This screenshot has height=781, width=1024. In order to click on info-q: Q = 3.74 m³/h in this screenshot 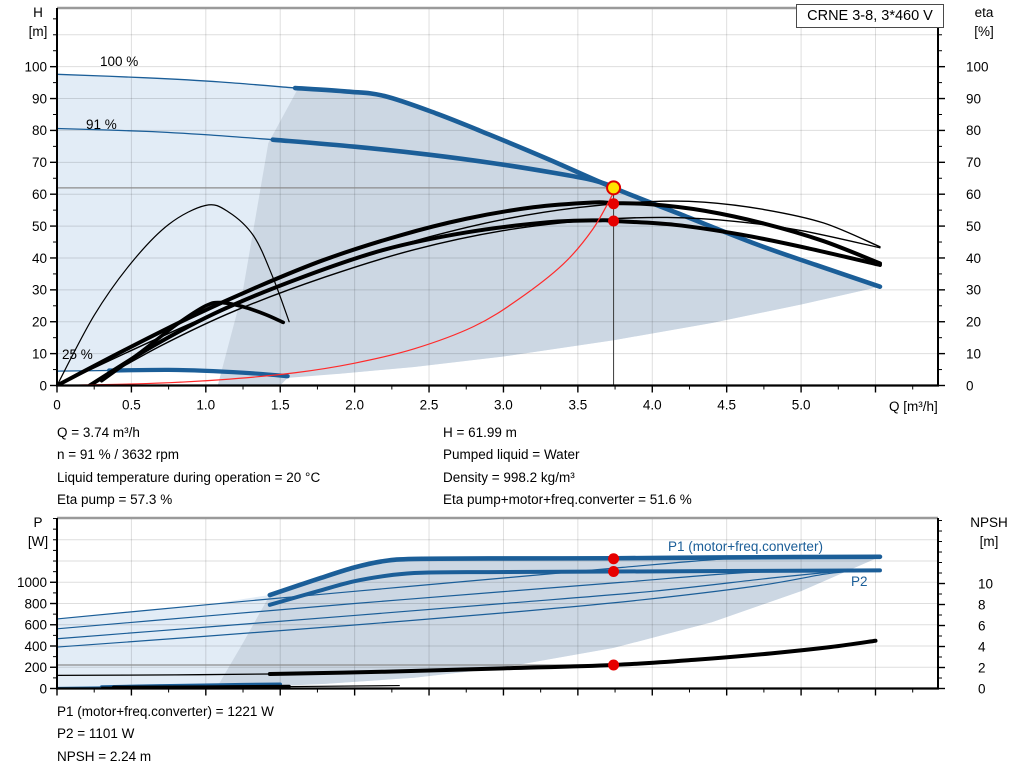, I will do `click(98, 432)`.